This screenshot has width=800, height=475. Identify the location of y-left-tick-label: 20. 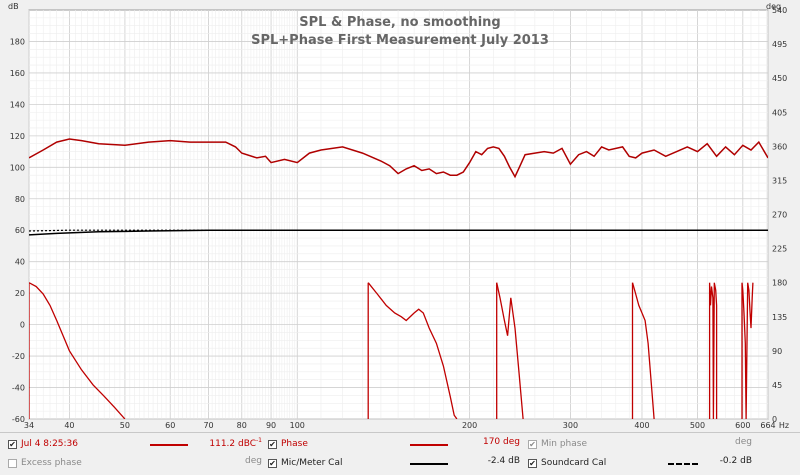
(20, 293).